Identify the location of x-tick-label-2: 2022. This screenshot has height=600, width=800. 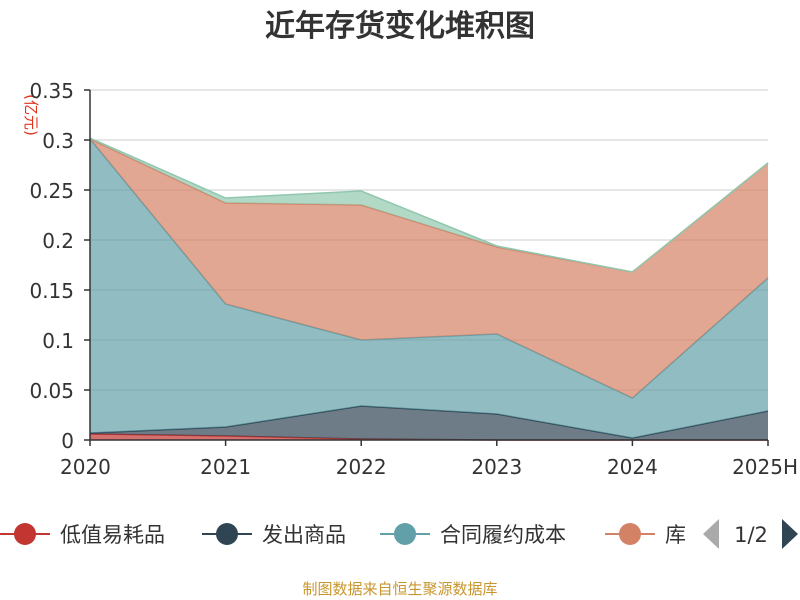
(361, 467).